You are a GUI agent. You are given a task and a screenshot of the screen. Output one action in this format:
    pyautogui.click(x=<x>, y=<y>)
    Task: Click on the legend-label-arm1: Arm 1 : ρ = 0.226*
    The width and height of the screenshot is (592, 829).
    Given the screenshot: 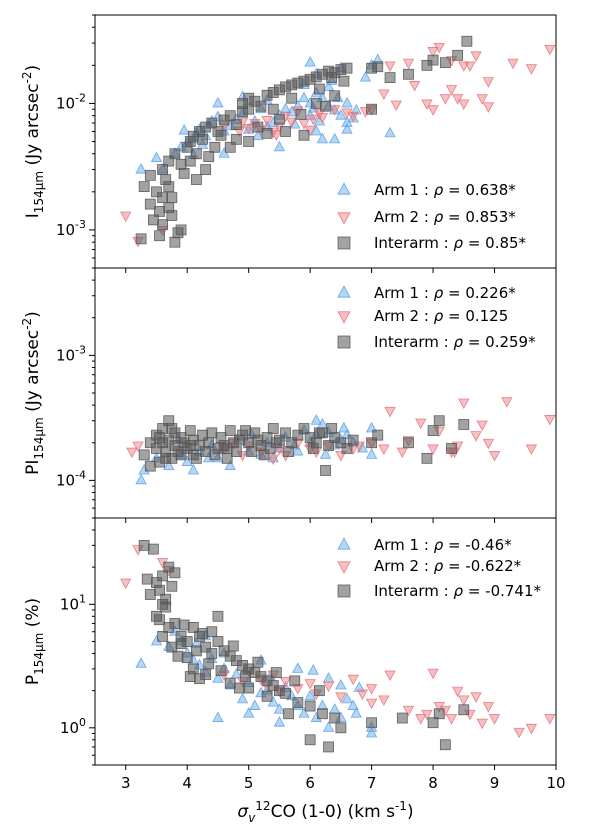 What is the action you would take?
    pyautogui.click(x=445, y=293)
    